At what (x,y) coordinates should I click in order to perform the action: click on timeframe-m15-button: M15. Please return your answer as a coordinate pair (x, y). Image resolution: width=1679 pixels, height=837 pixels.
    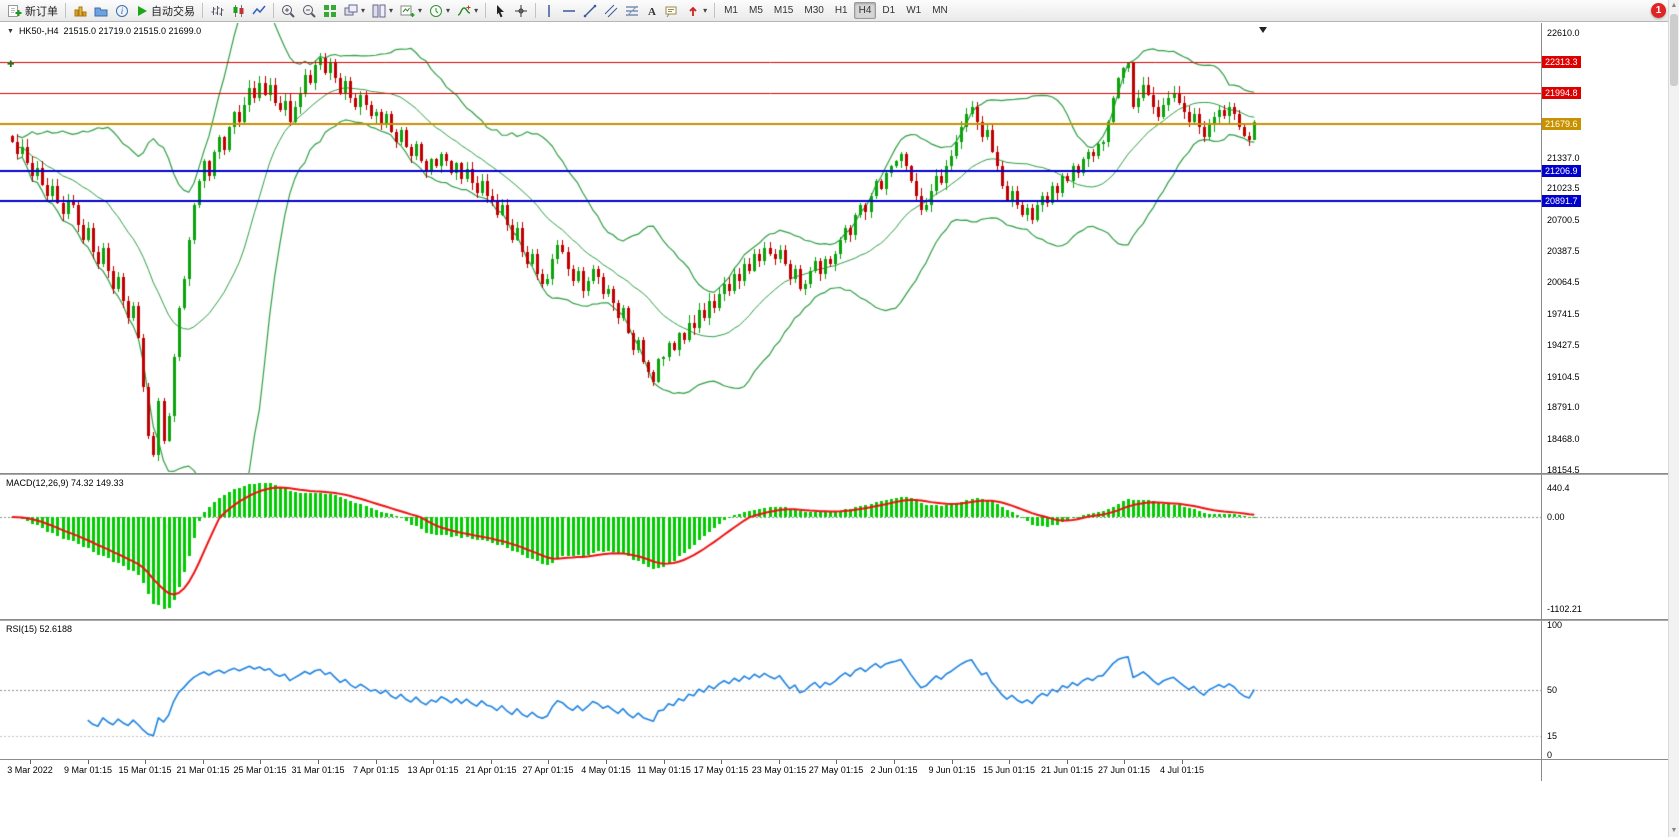
    Looking at the image, I should click on (783, 10).